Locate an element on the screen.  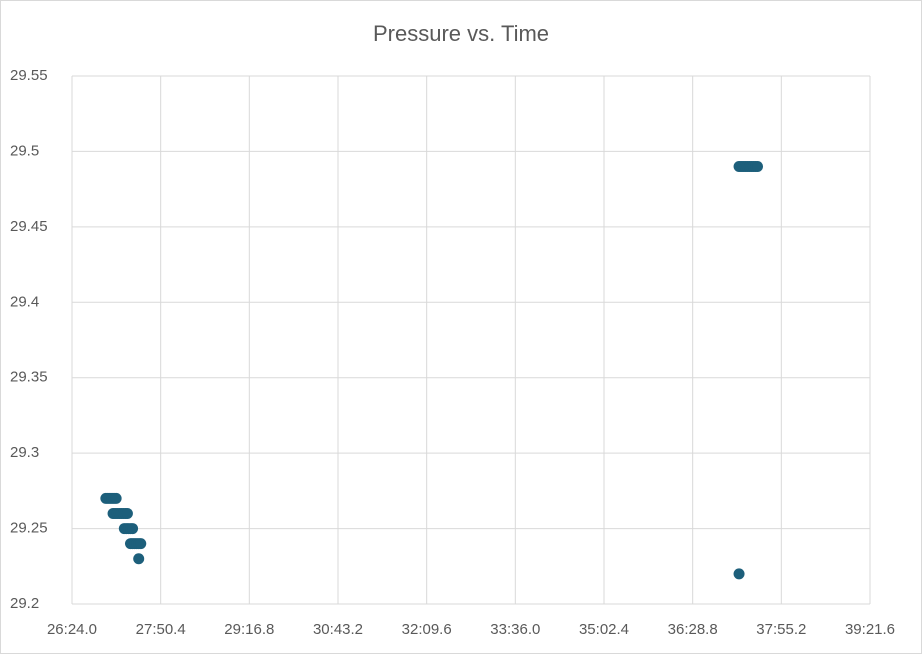
x-tick-label: 30:43.2 is located at coordinates (338, 629).